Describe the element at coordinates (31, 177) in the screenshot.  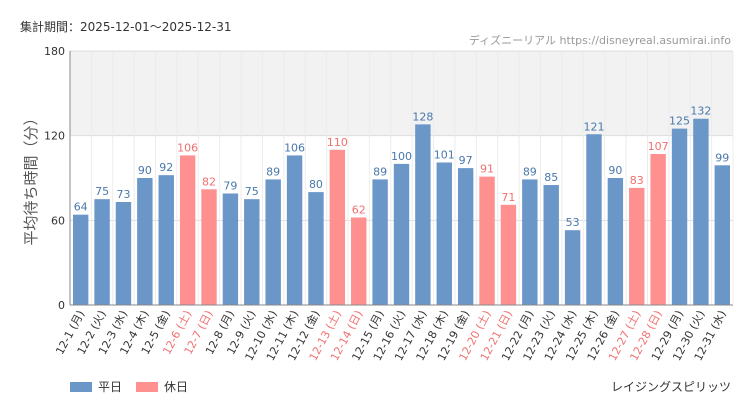
I see `y-axis-title: 平均待ち時間（分）` at that location.